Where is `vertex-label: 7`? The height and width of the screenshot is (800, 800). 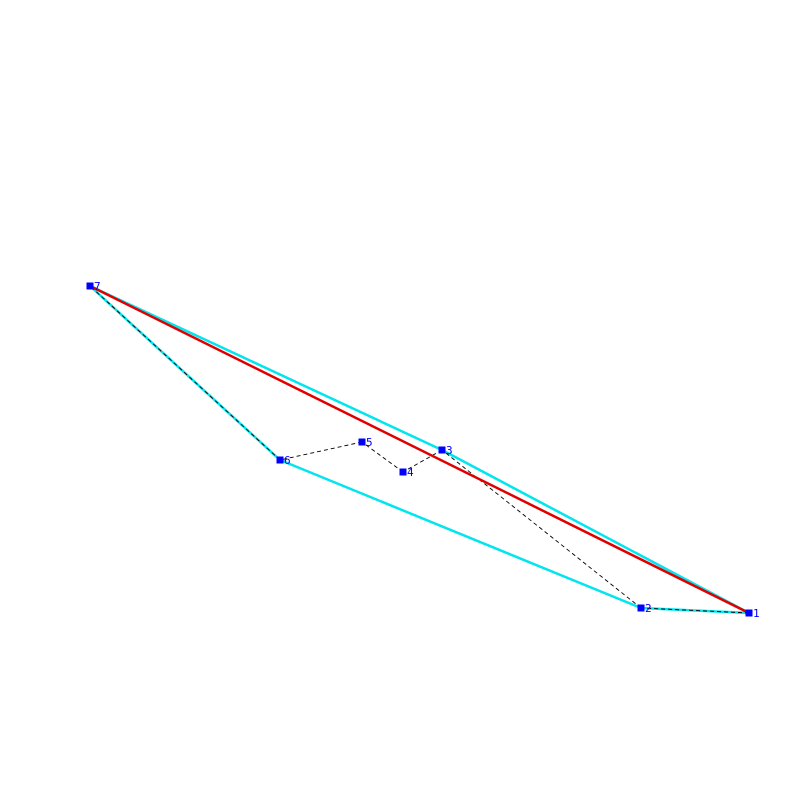 vertex-label: 7 is located at coordinates (97, 286).